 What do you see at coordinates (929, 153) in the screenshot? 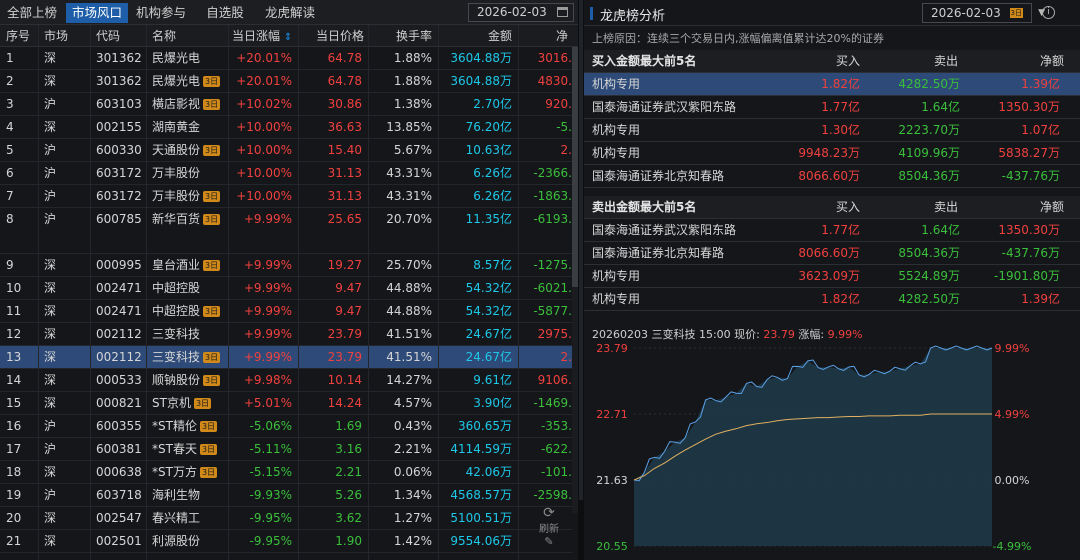
I see `broker-sell: 4109.96万` at bounding box center [929, 153].